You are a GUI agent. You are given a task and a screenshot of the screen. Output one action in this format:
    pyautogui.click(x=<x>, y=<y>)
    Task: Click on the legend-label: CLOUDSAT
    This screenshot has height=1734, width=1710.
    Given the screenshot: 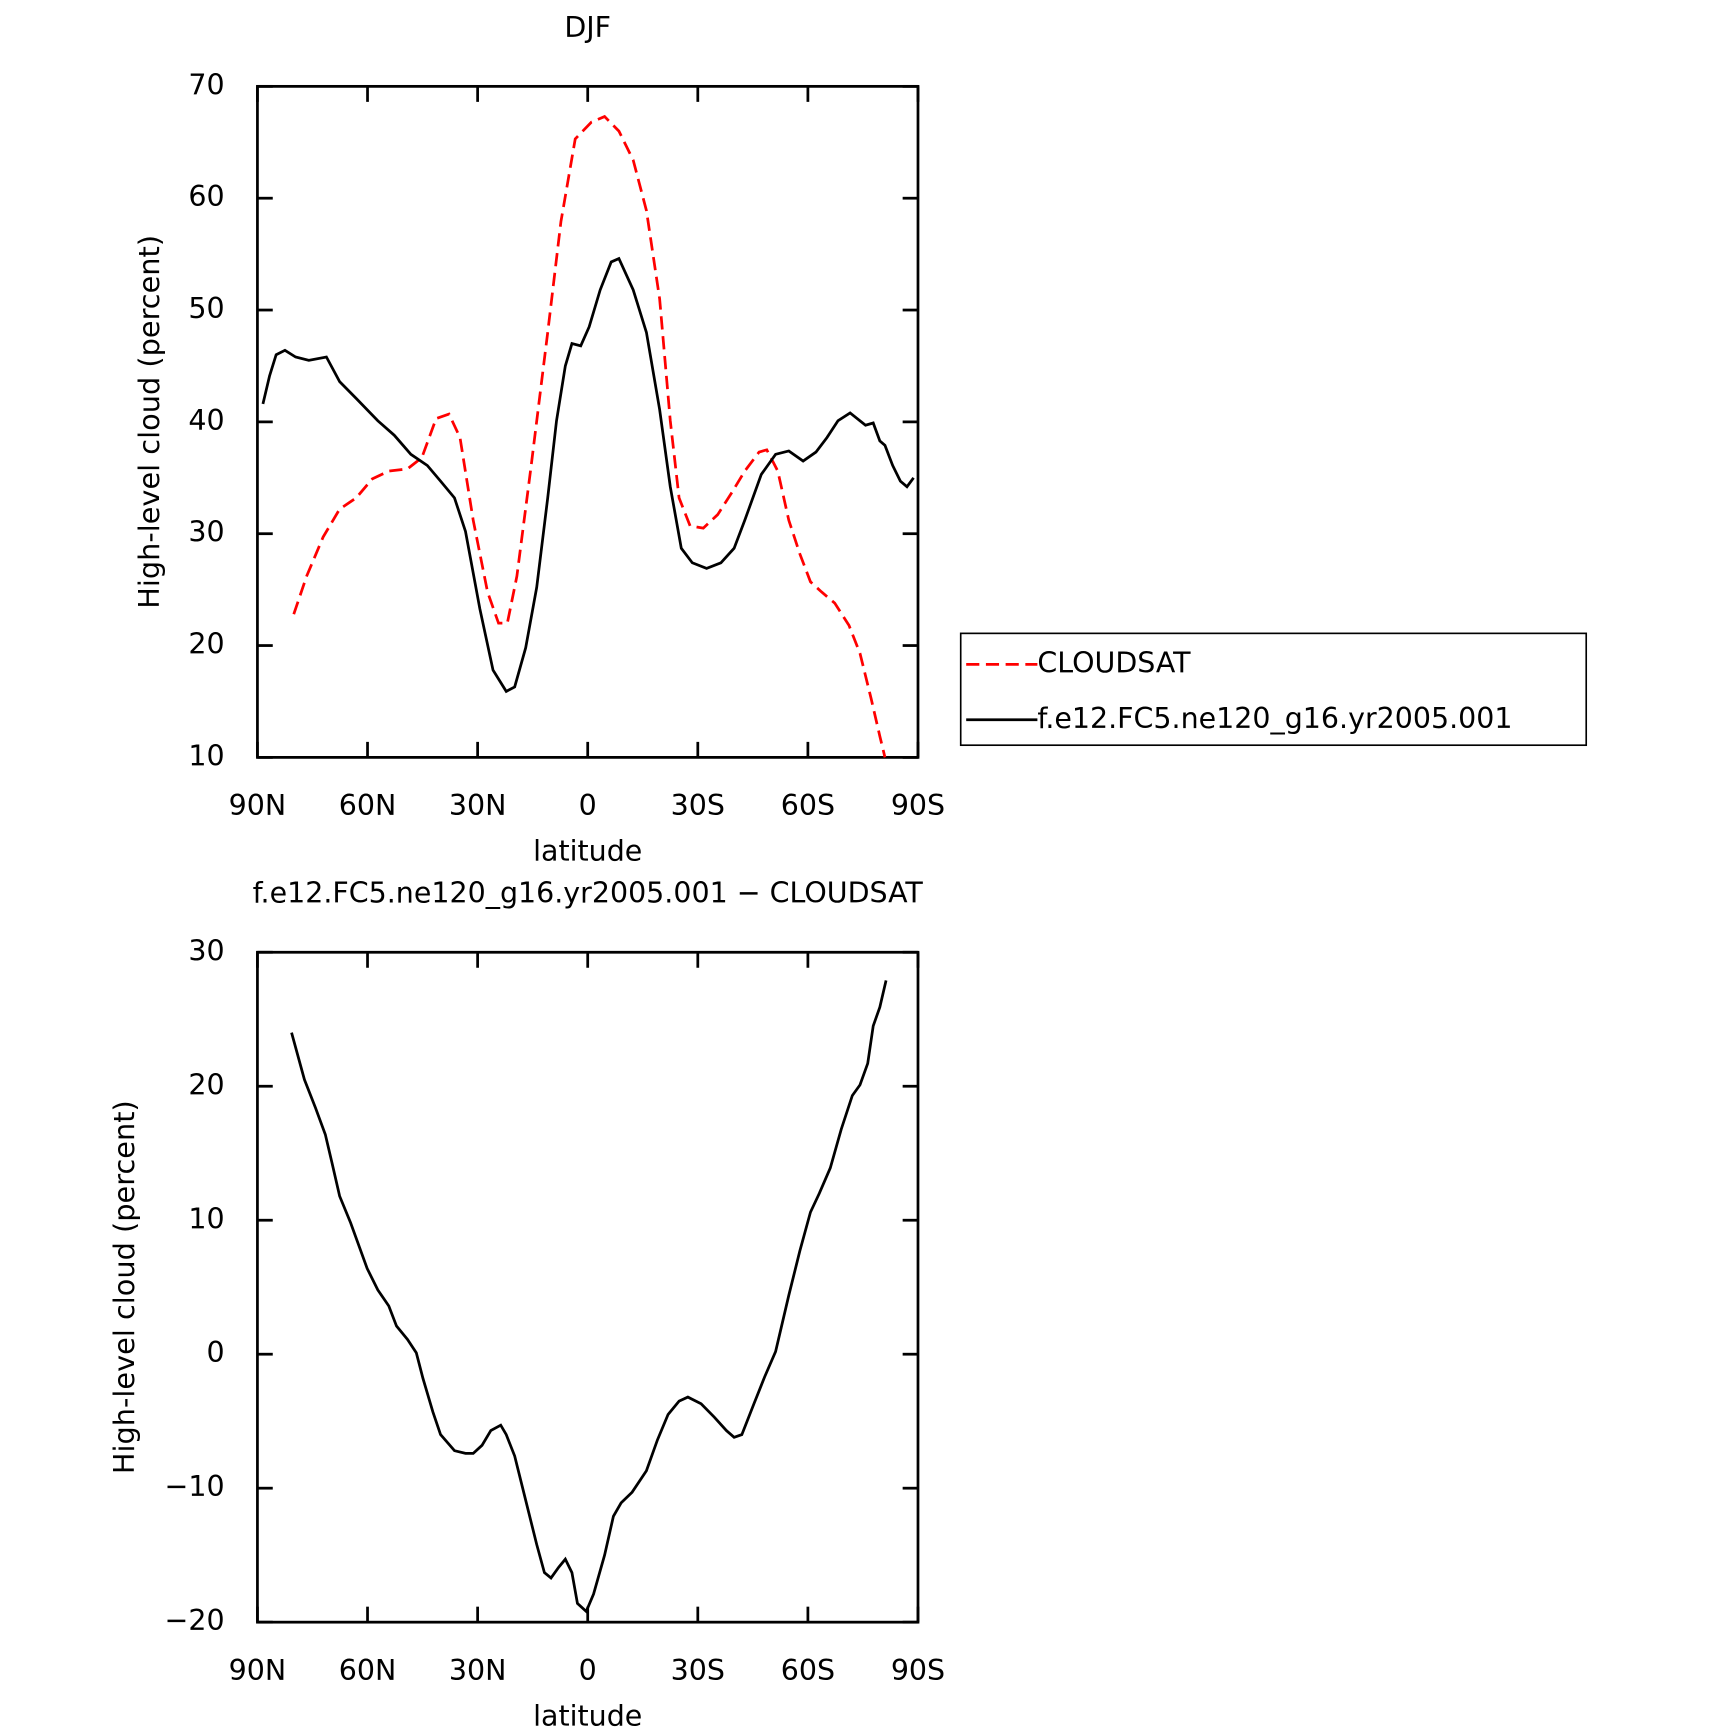 What is the action you would take?
    pyautogui.click(x=1114, y=662)
    